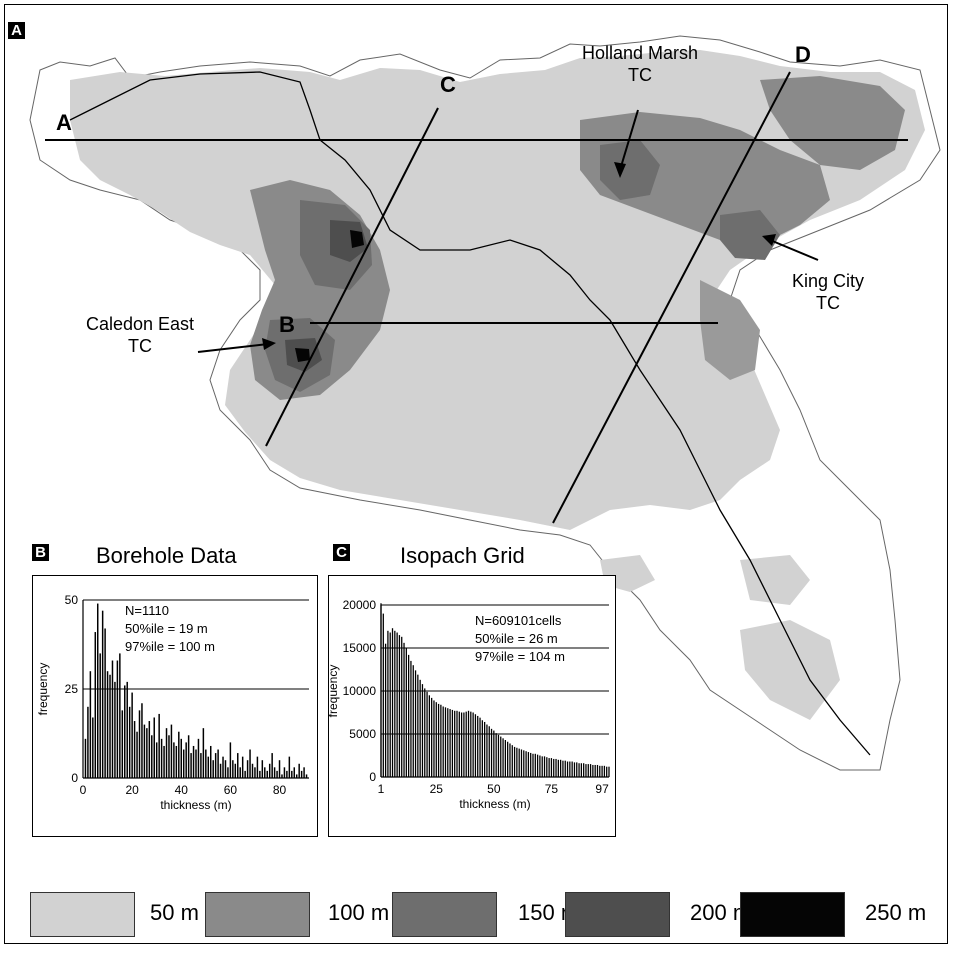  I want to click on x-tick-label: 0, so click(83, 790).